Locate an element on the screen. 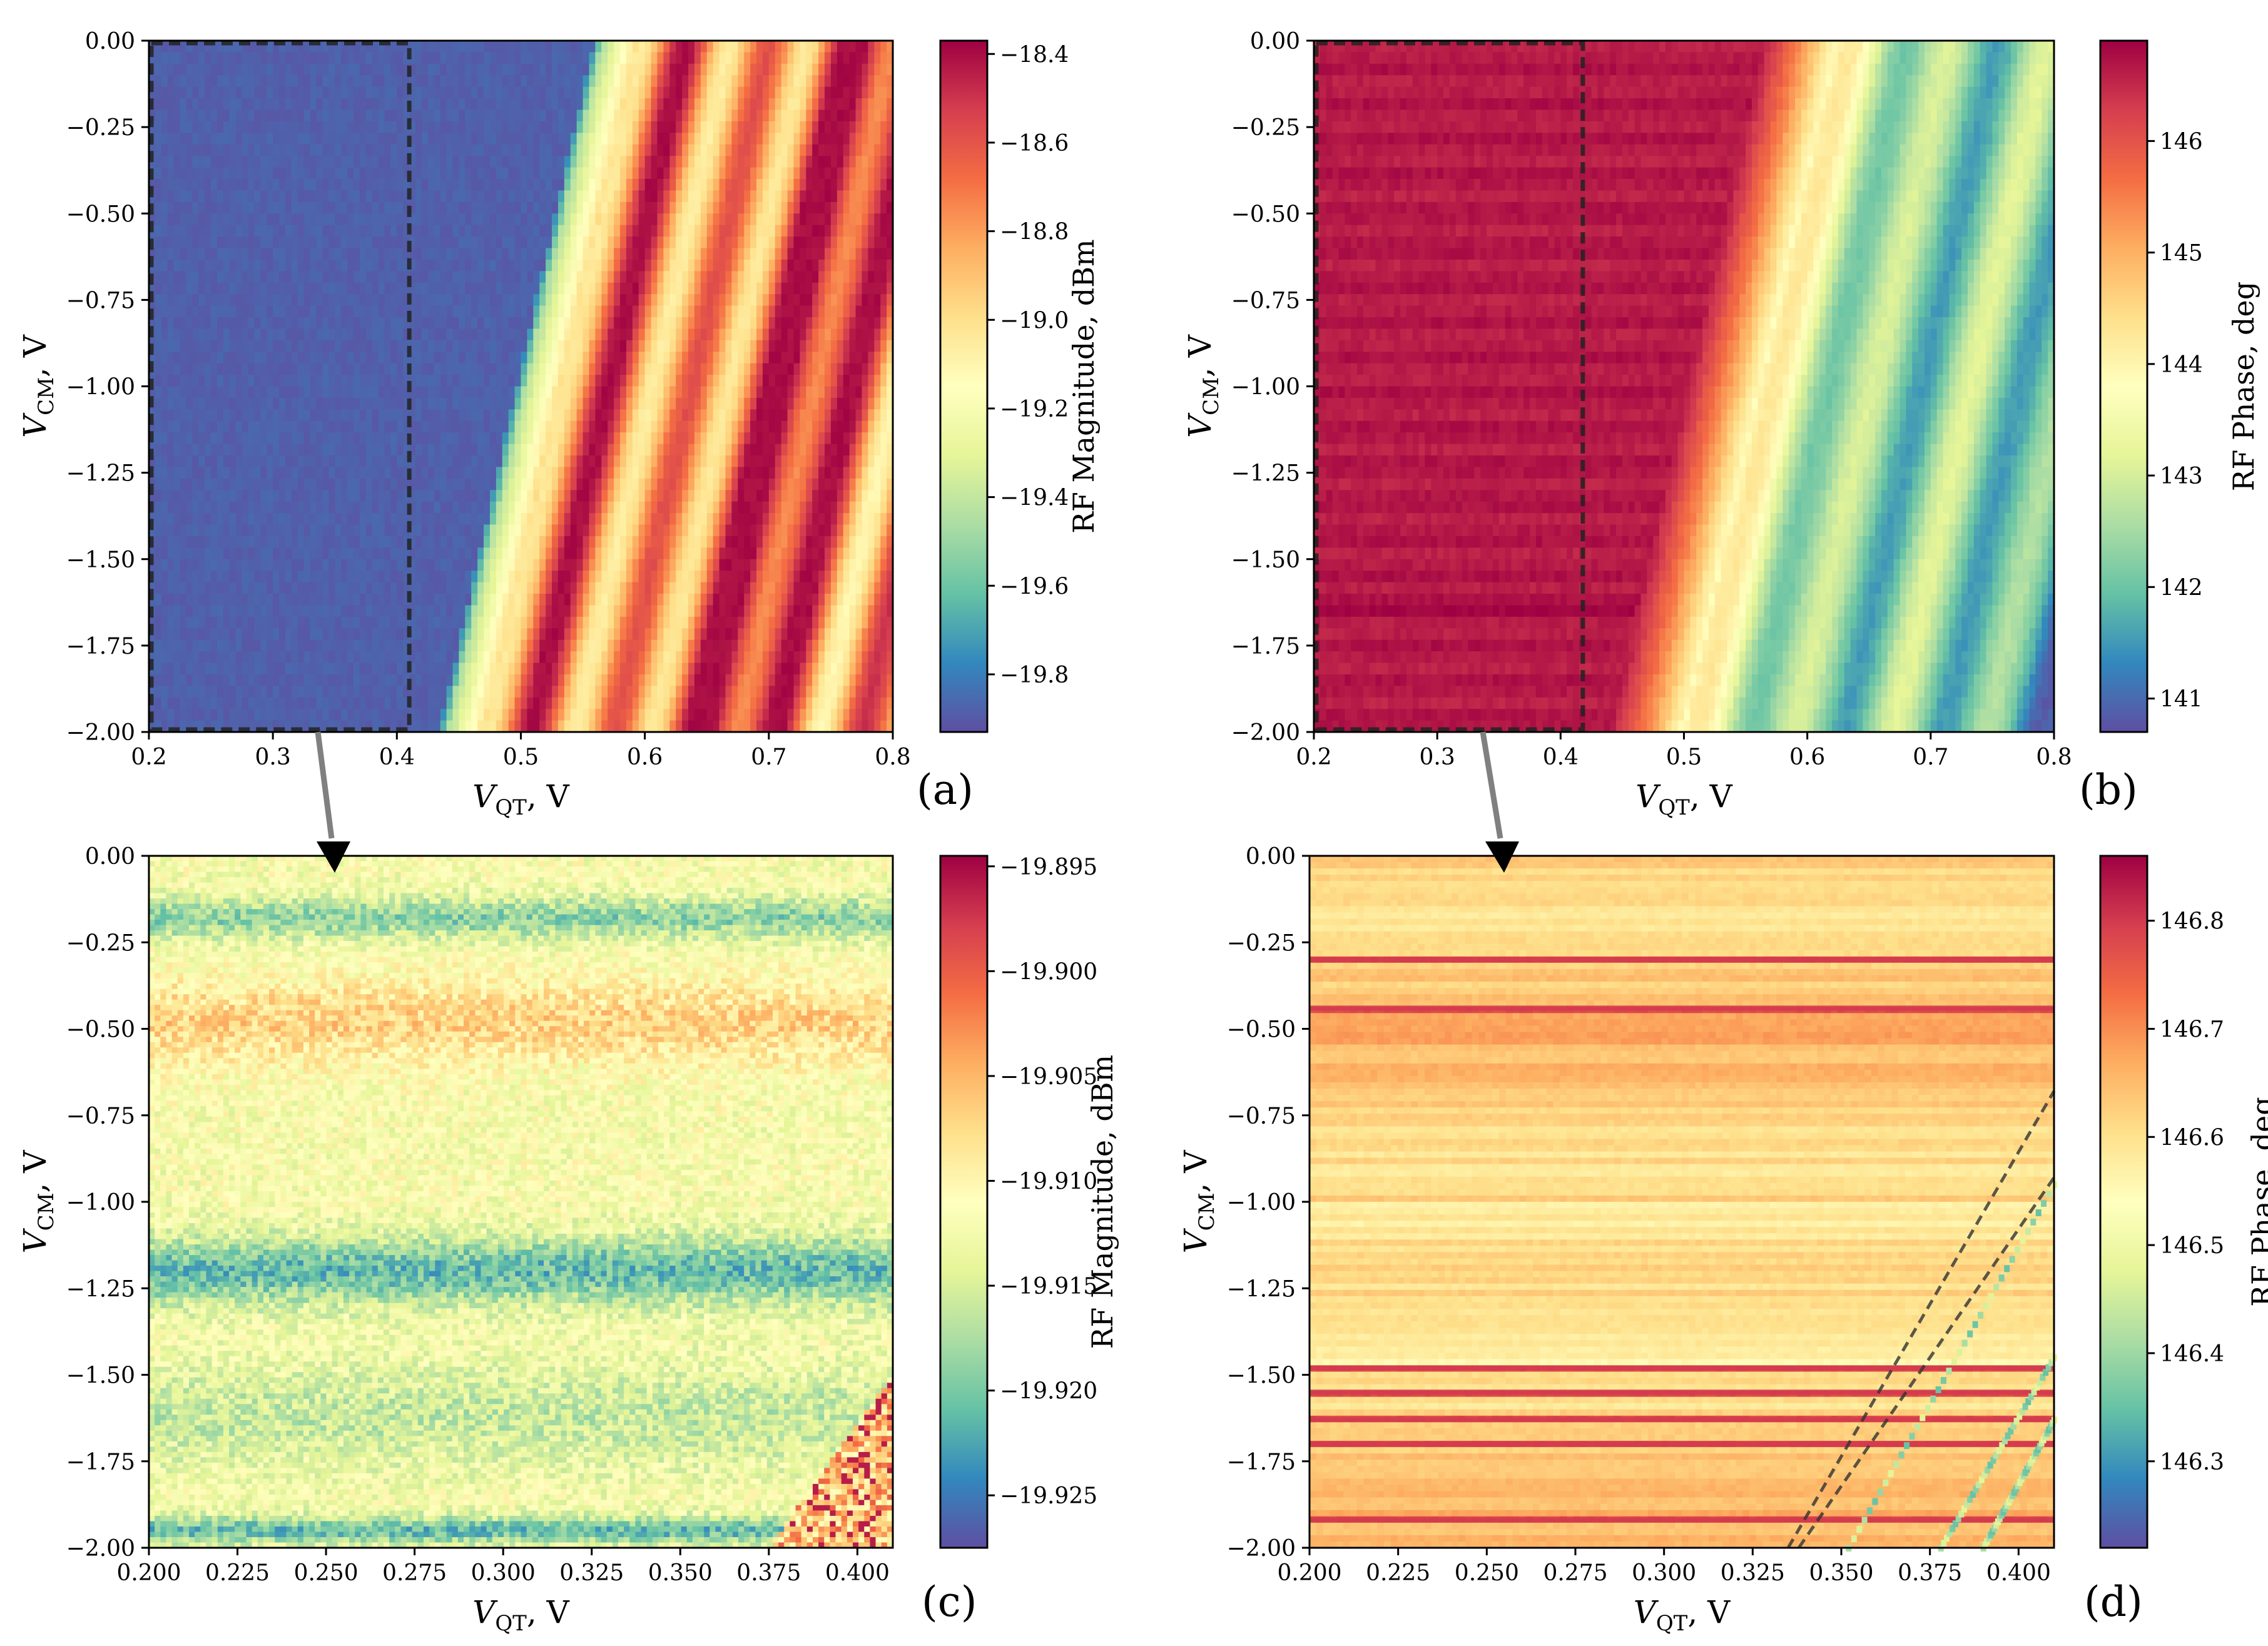  zoom-box-b is located at coordinates (1449, 386).